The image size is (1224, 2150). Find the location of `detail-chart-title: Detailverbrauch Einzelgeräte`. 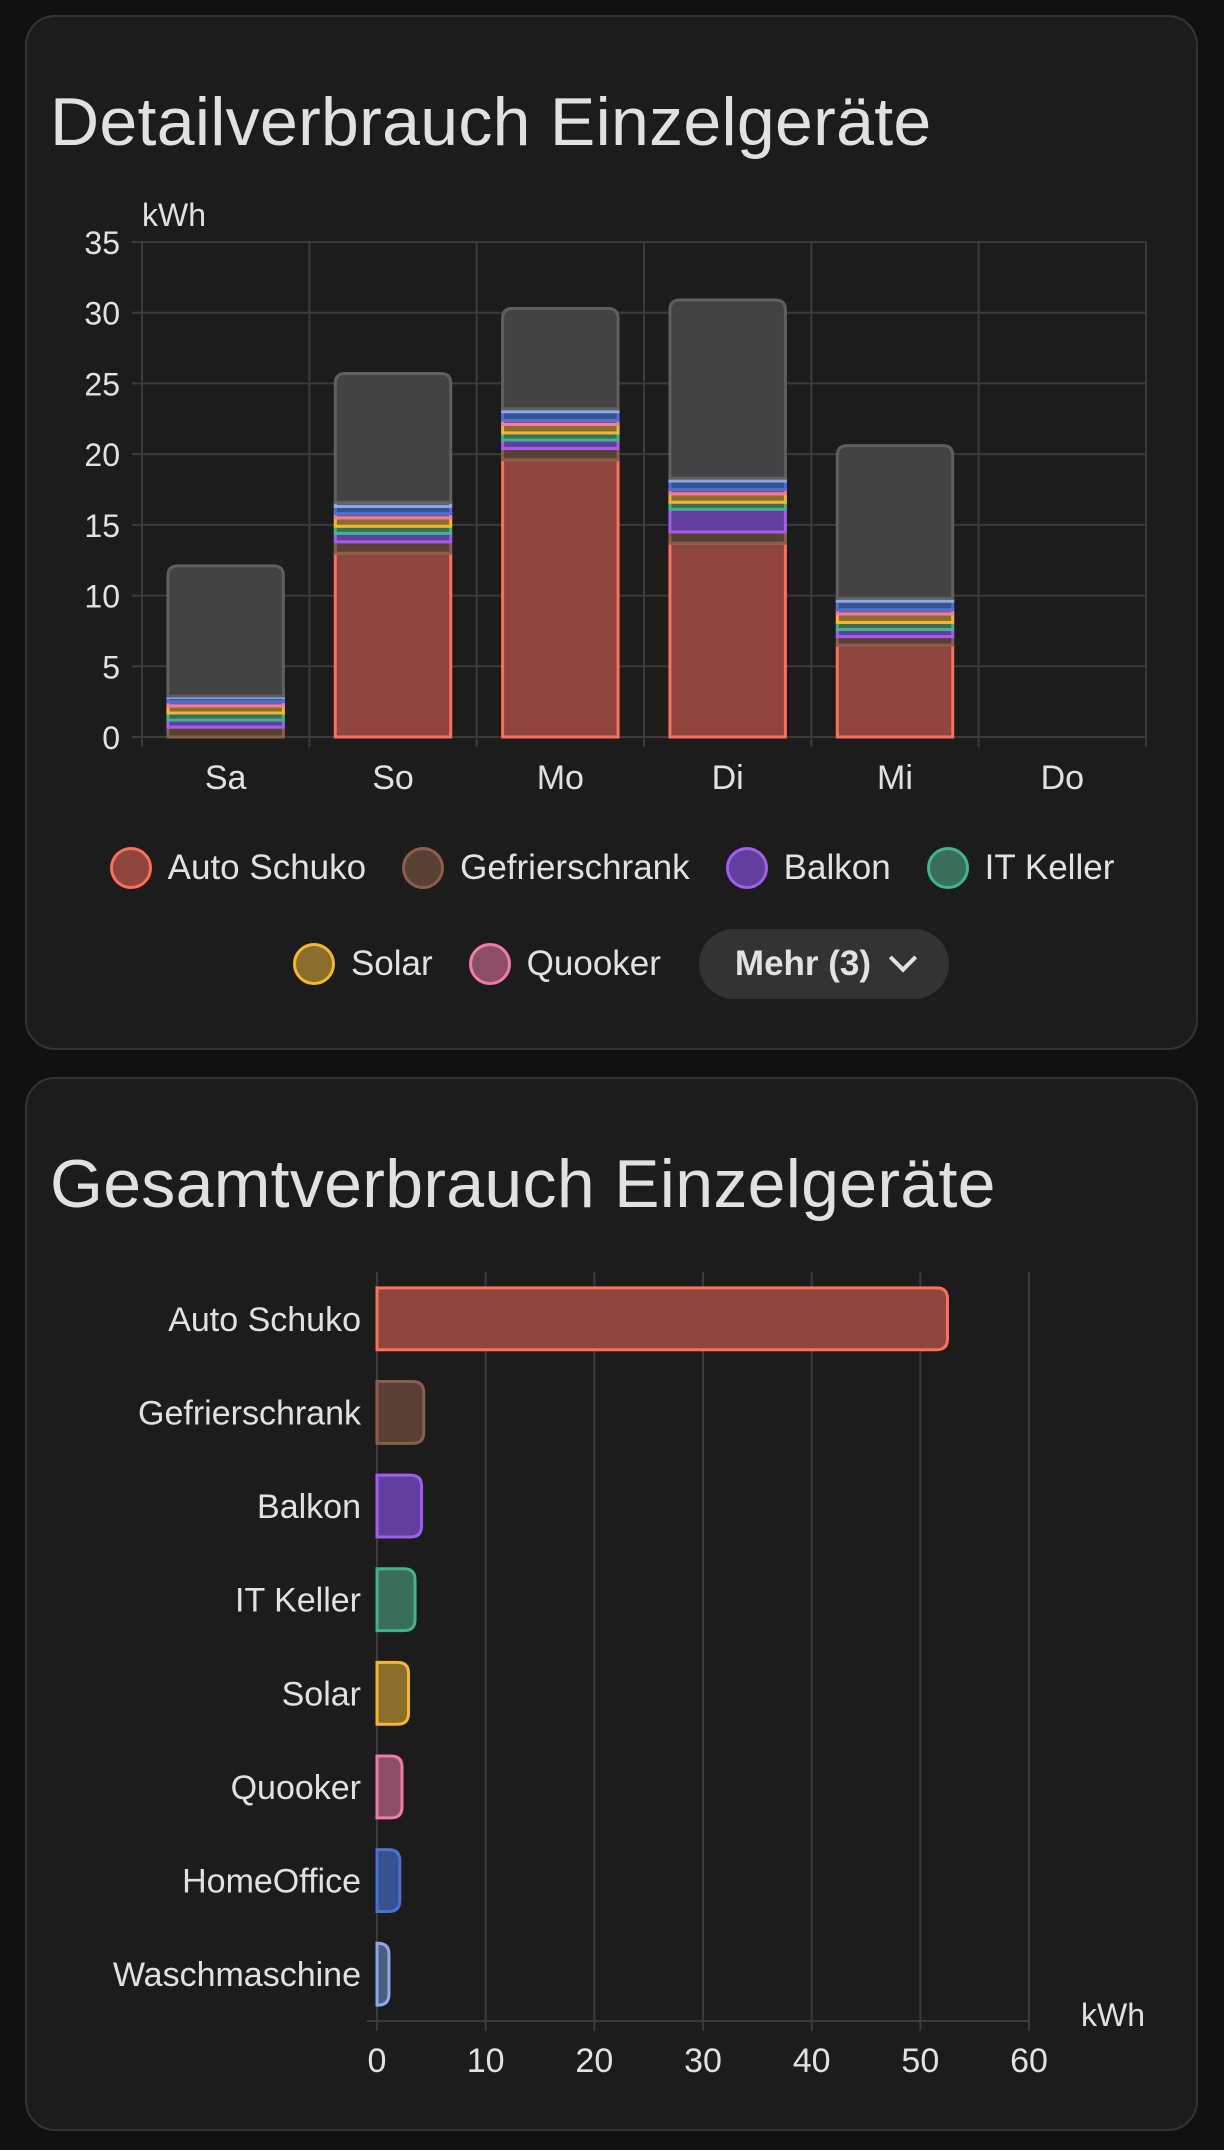

detail-chart-title: Detailverbrauch Einzelgeräte is located at coordinates (491, 122).